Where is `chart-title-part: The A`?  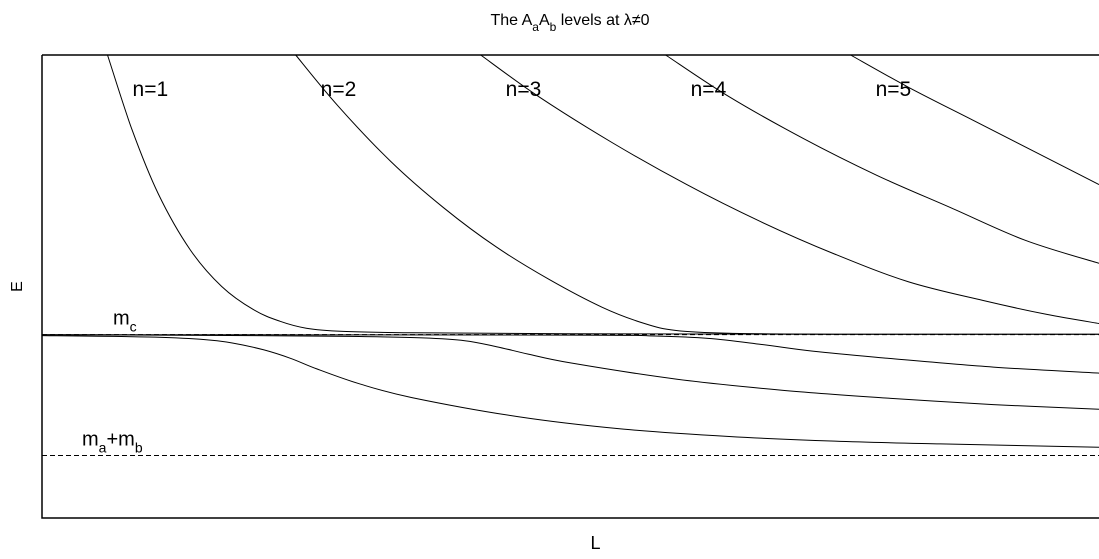 chart-title-part: The A is located at coordinates (511, 20).